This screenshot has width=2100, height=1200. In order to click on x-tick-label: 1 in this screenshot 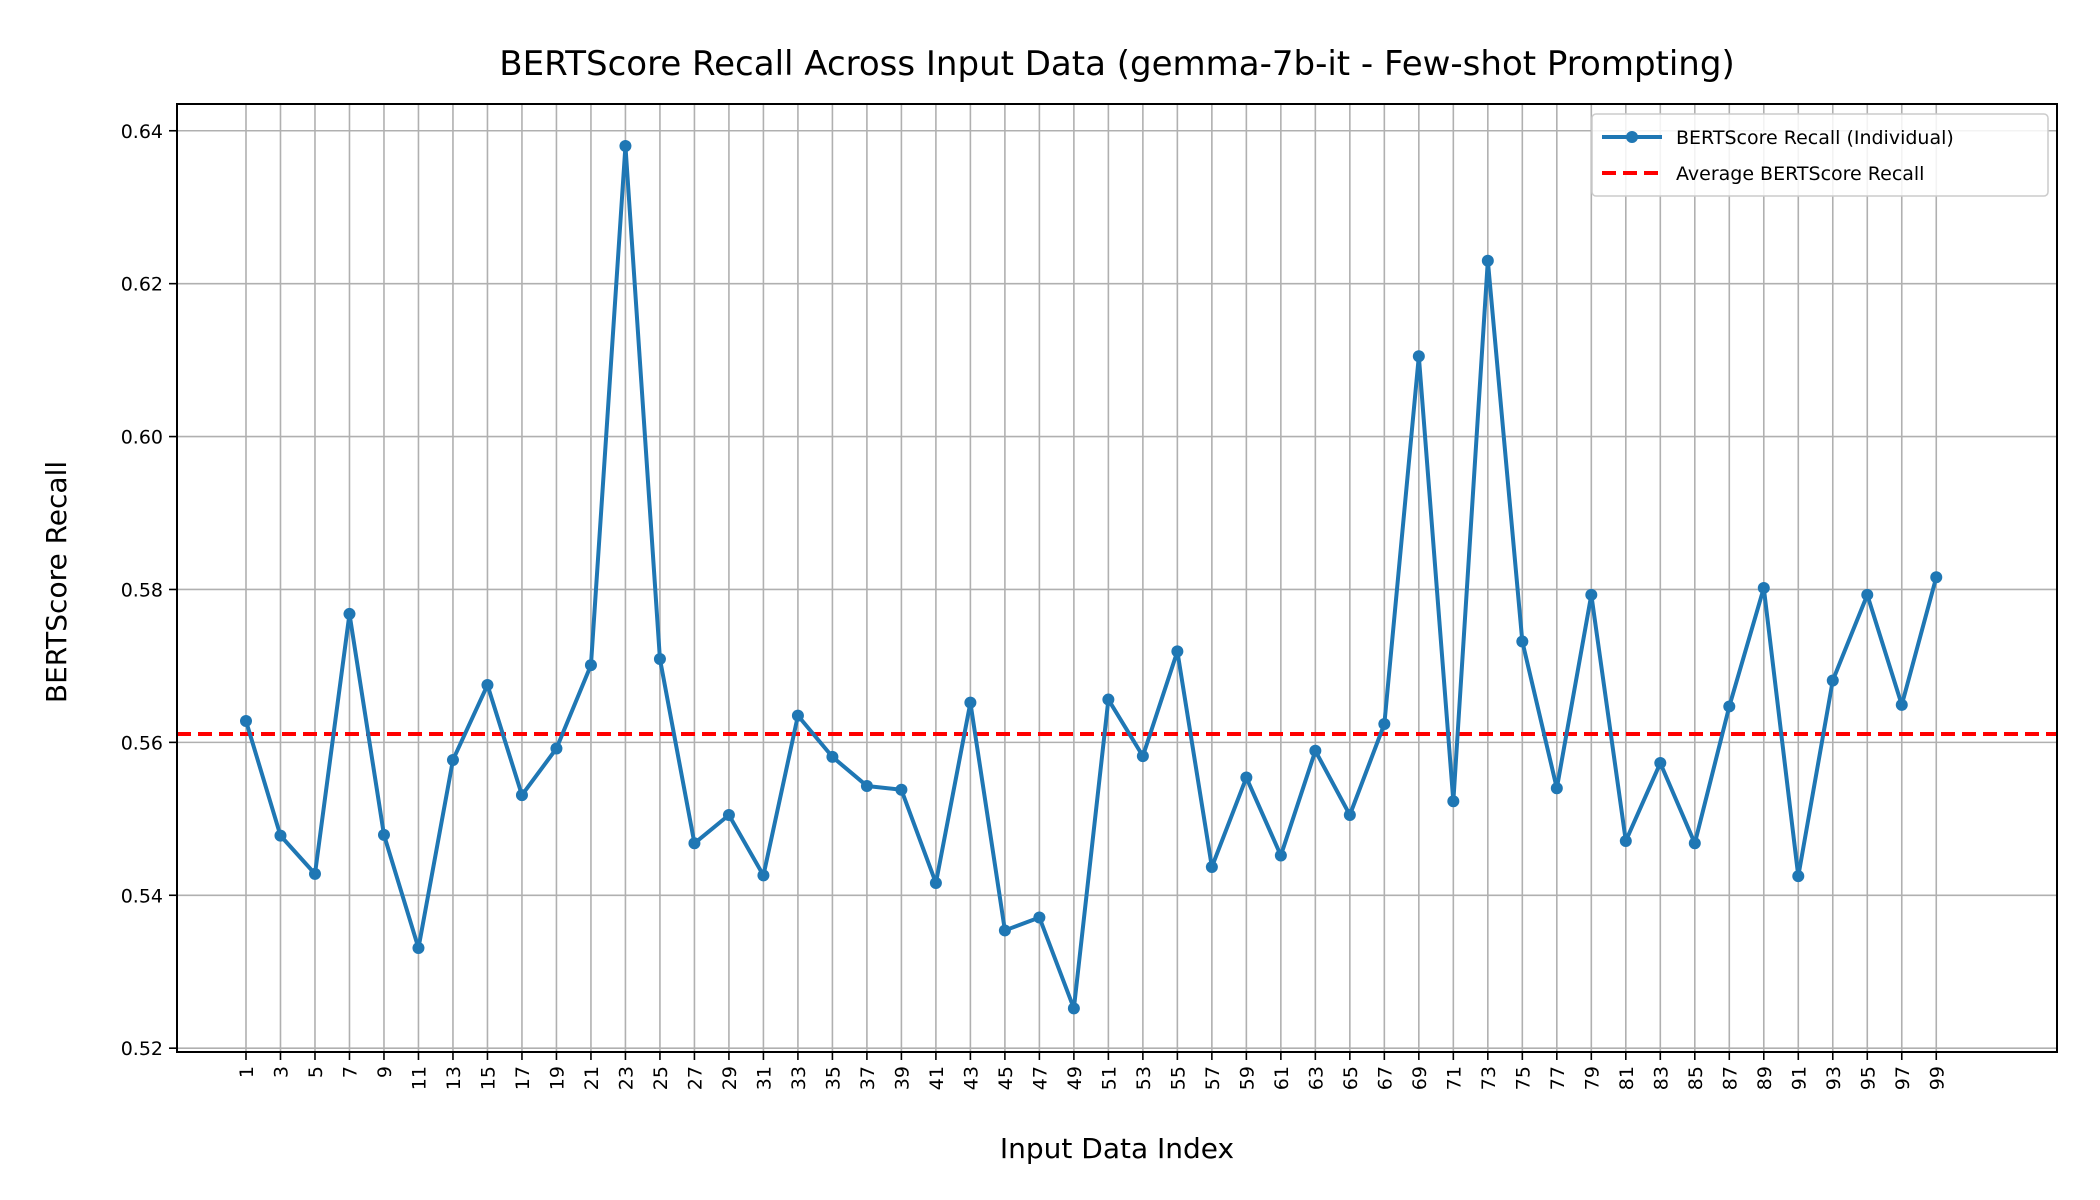, I will do `click(247, 1072)`.